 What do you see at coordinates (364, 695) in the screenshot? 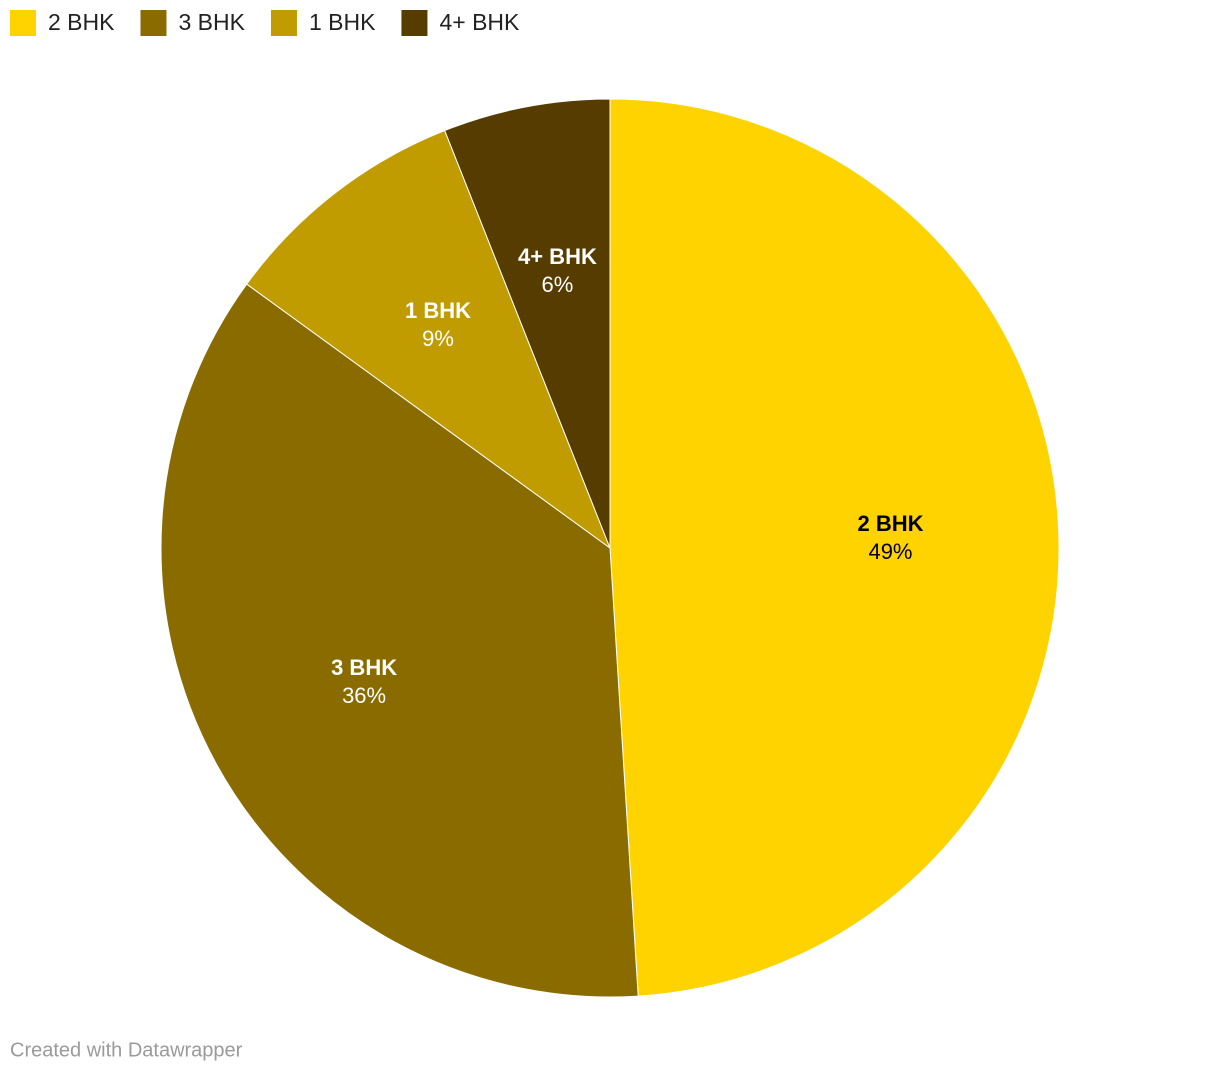
I see `slice-value: 36%` at bounding box center [364, 695].